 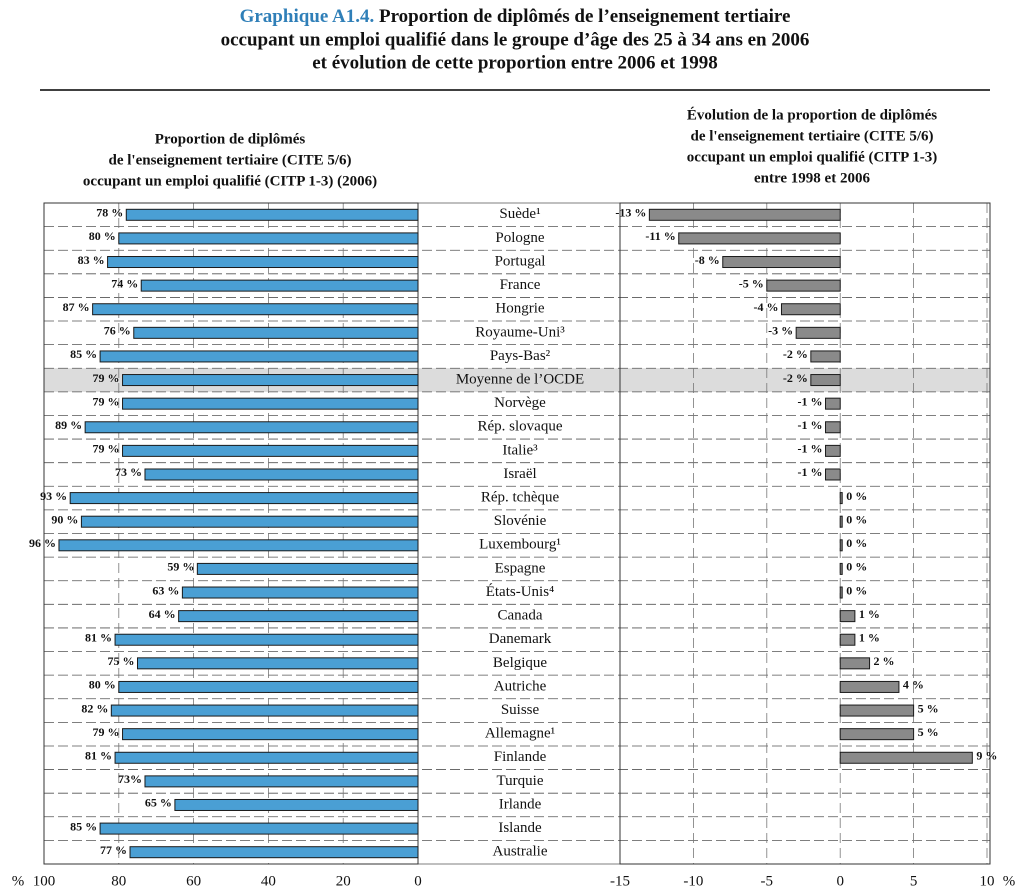 What do you see at coordinates (780, 331) in the screenshot?
I see `value-label: -3 %` at bounding box center [780, 331].